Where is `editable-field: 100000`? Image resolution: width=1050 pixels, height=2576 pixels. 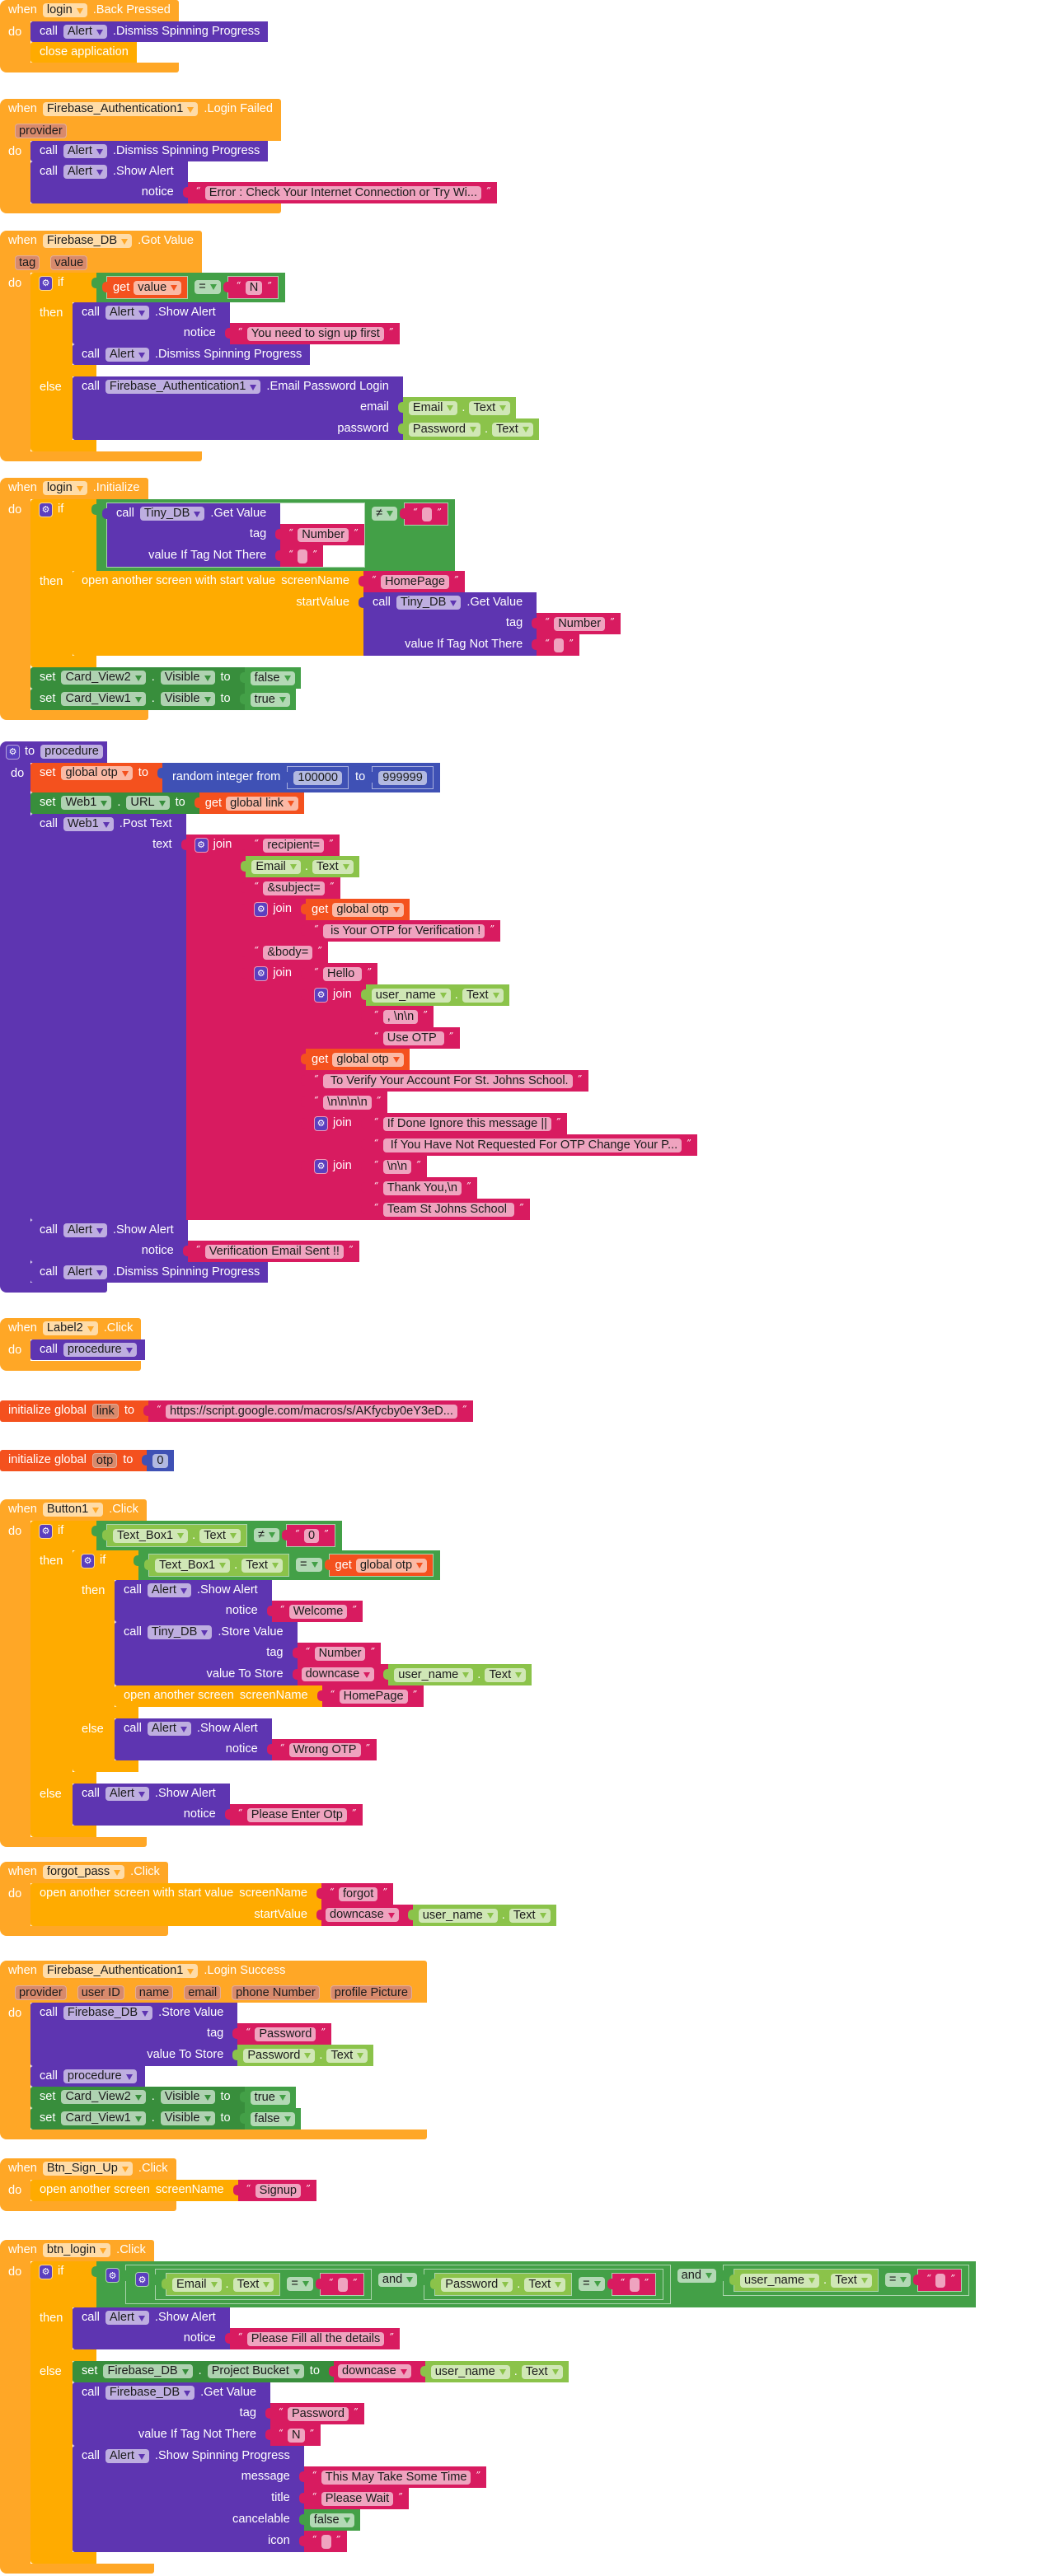 editable-field: 100000 is located at coordinates (318, 777).